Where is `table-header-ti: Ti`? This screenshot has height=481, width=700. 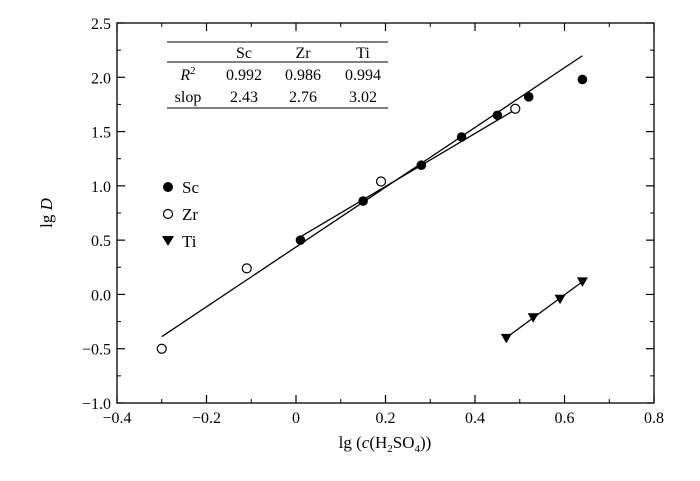
table-header-ti: Ti is located at coordinates (363, 53).